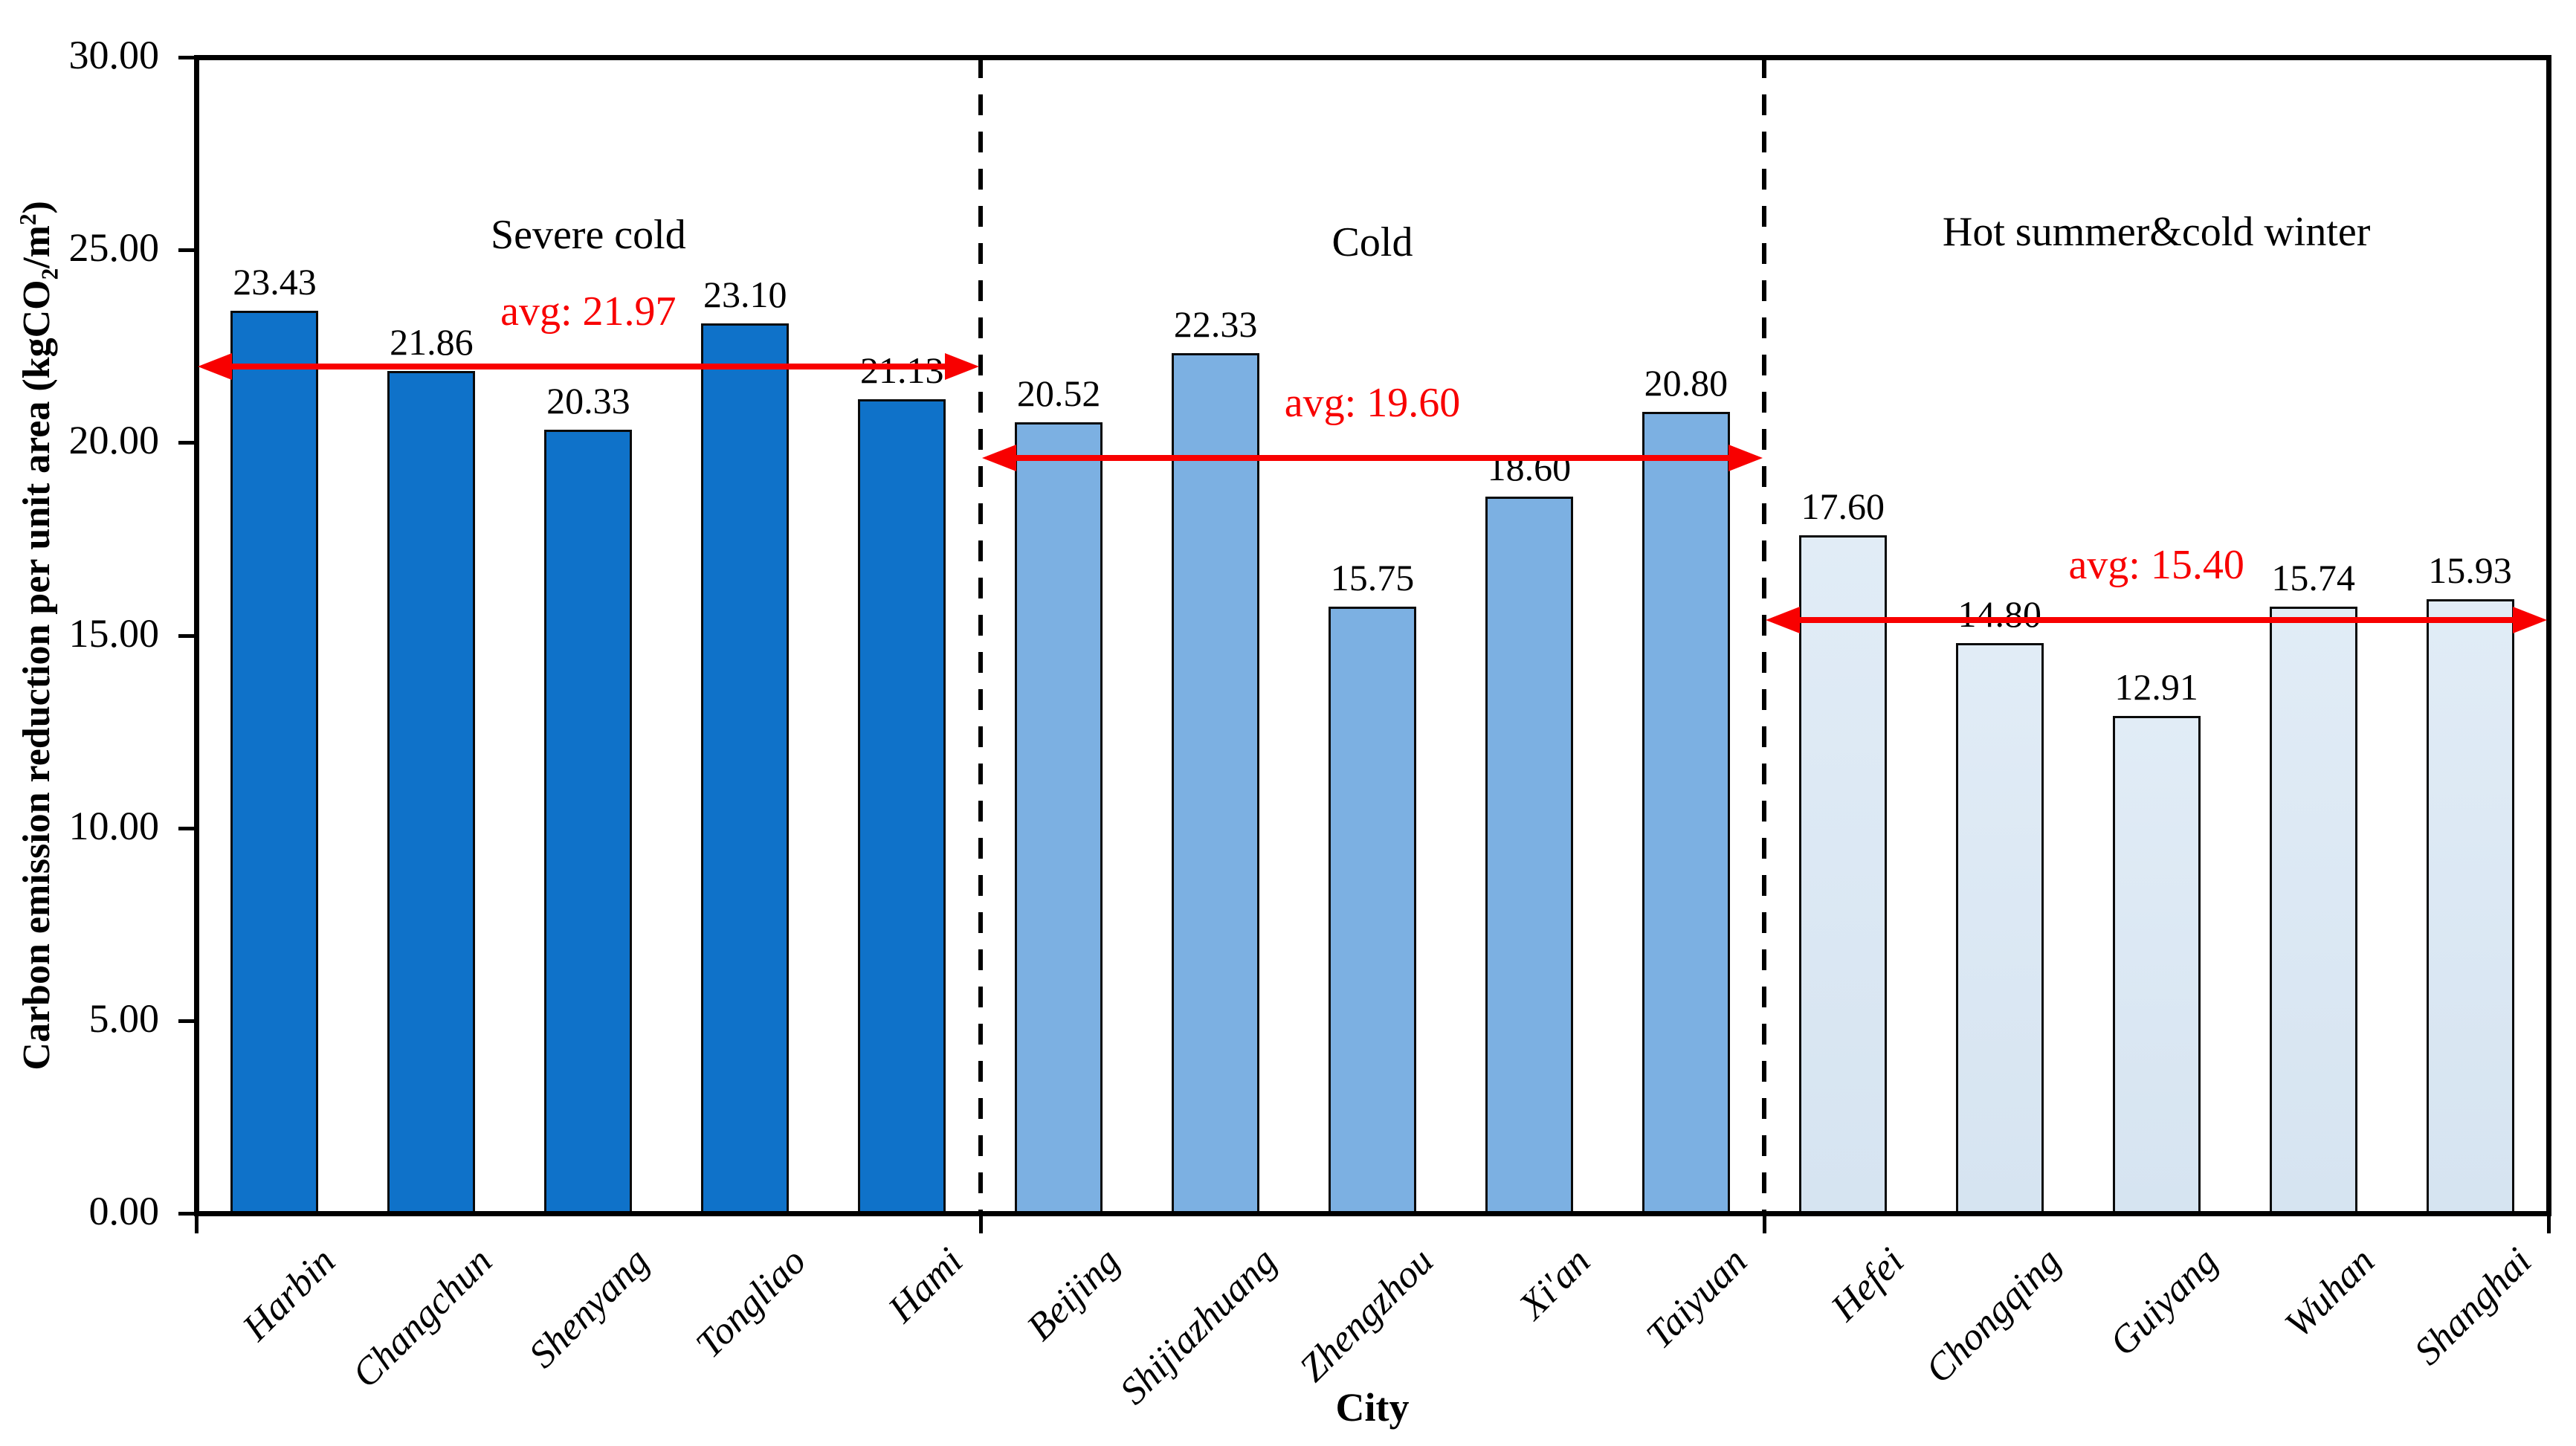  What do you see at coordinates (275, 281) in the screenshot?
I see `bar-value-label: 23.43` at bounding box center [275, 281].